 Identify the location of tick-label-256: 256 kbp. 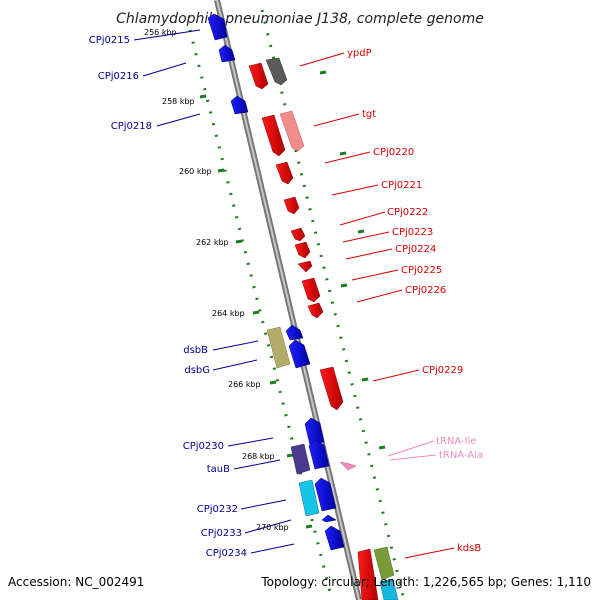
(160, 32).